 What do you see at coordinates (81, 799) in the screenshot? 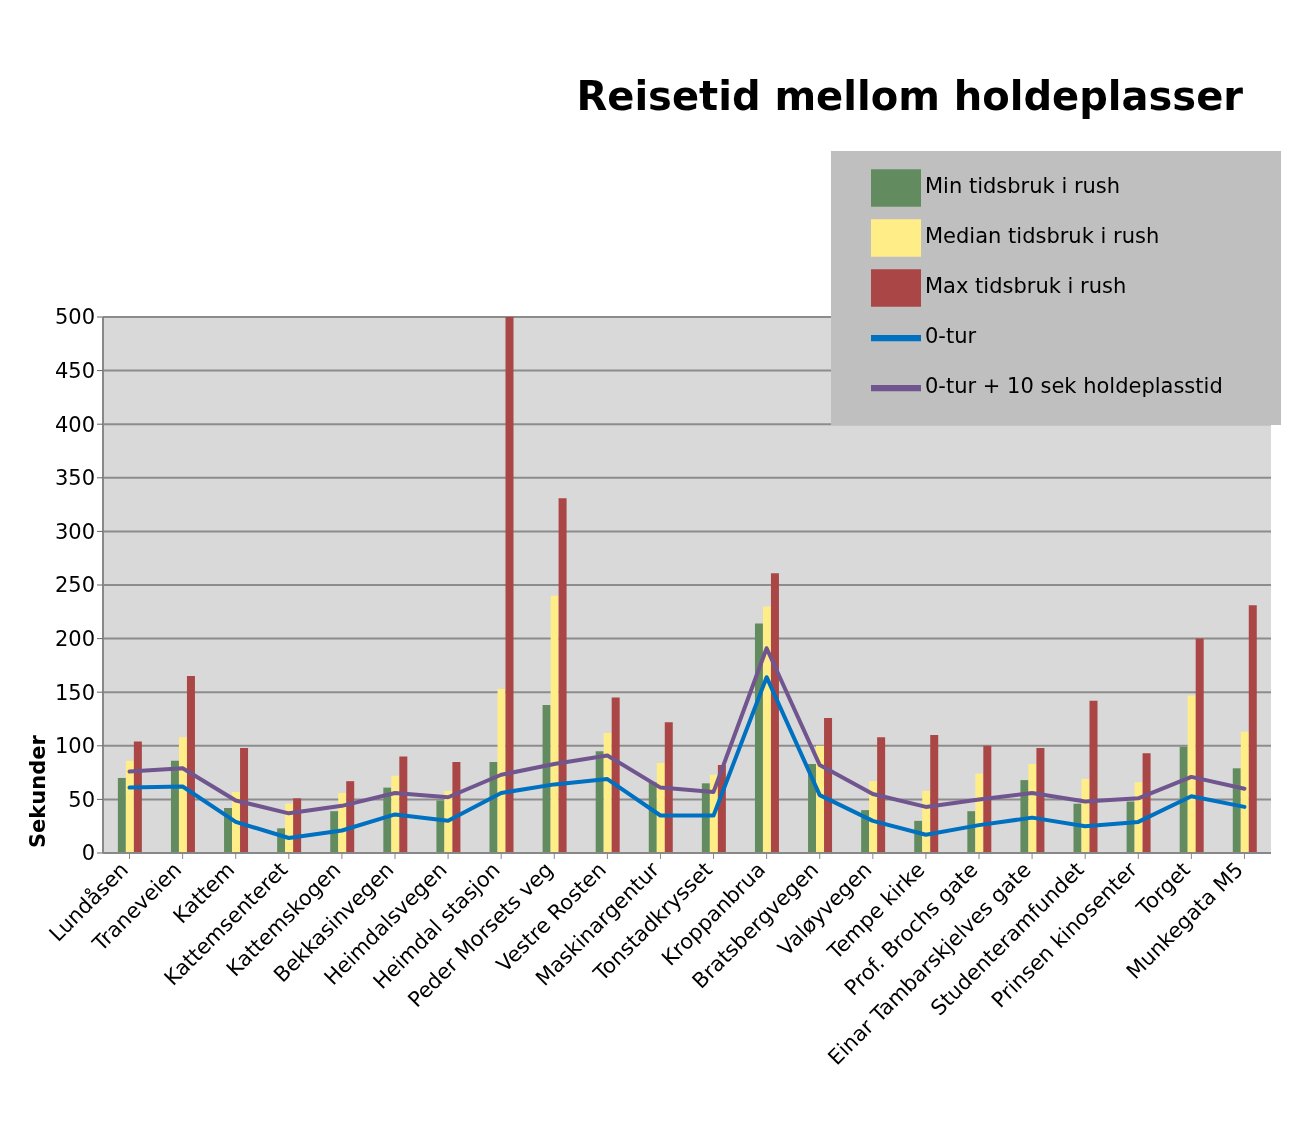
I see `y-tick-label: 50` at bounding box center [81, 799].